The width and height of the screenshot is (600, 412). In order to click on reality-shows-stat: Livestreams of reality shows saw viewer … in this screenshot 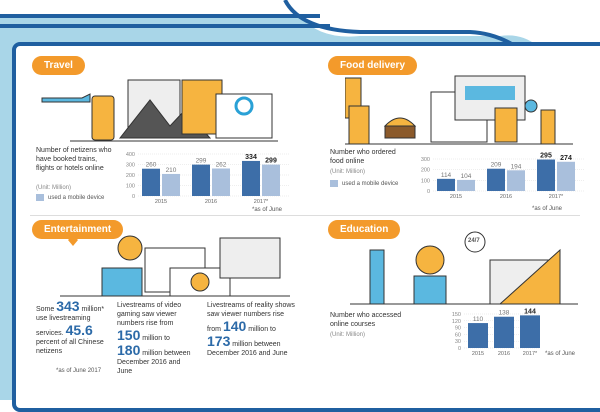, I will do `click(251, 329)`.